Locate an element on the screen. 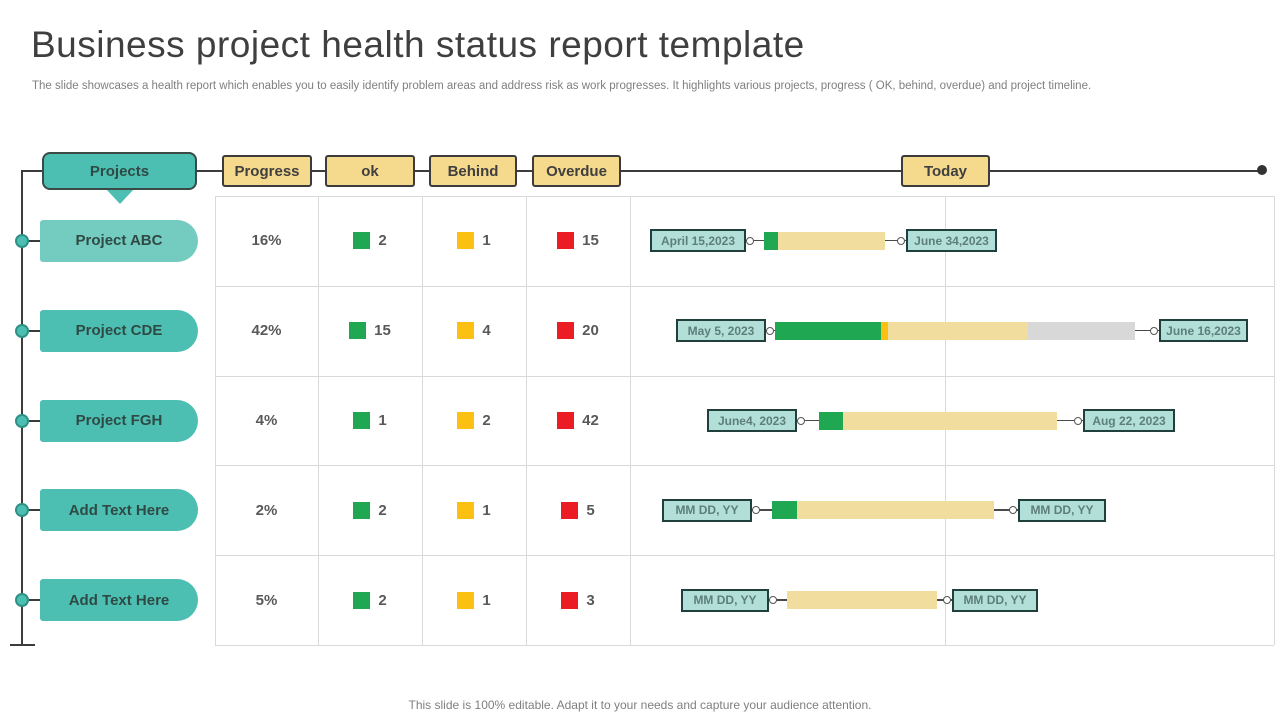 This screenshot has width=1280, height=720. projects-header-label: Projects is located at coordinates (119, 171).